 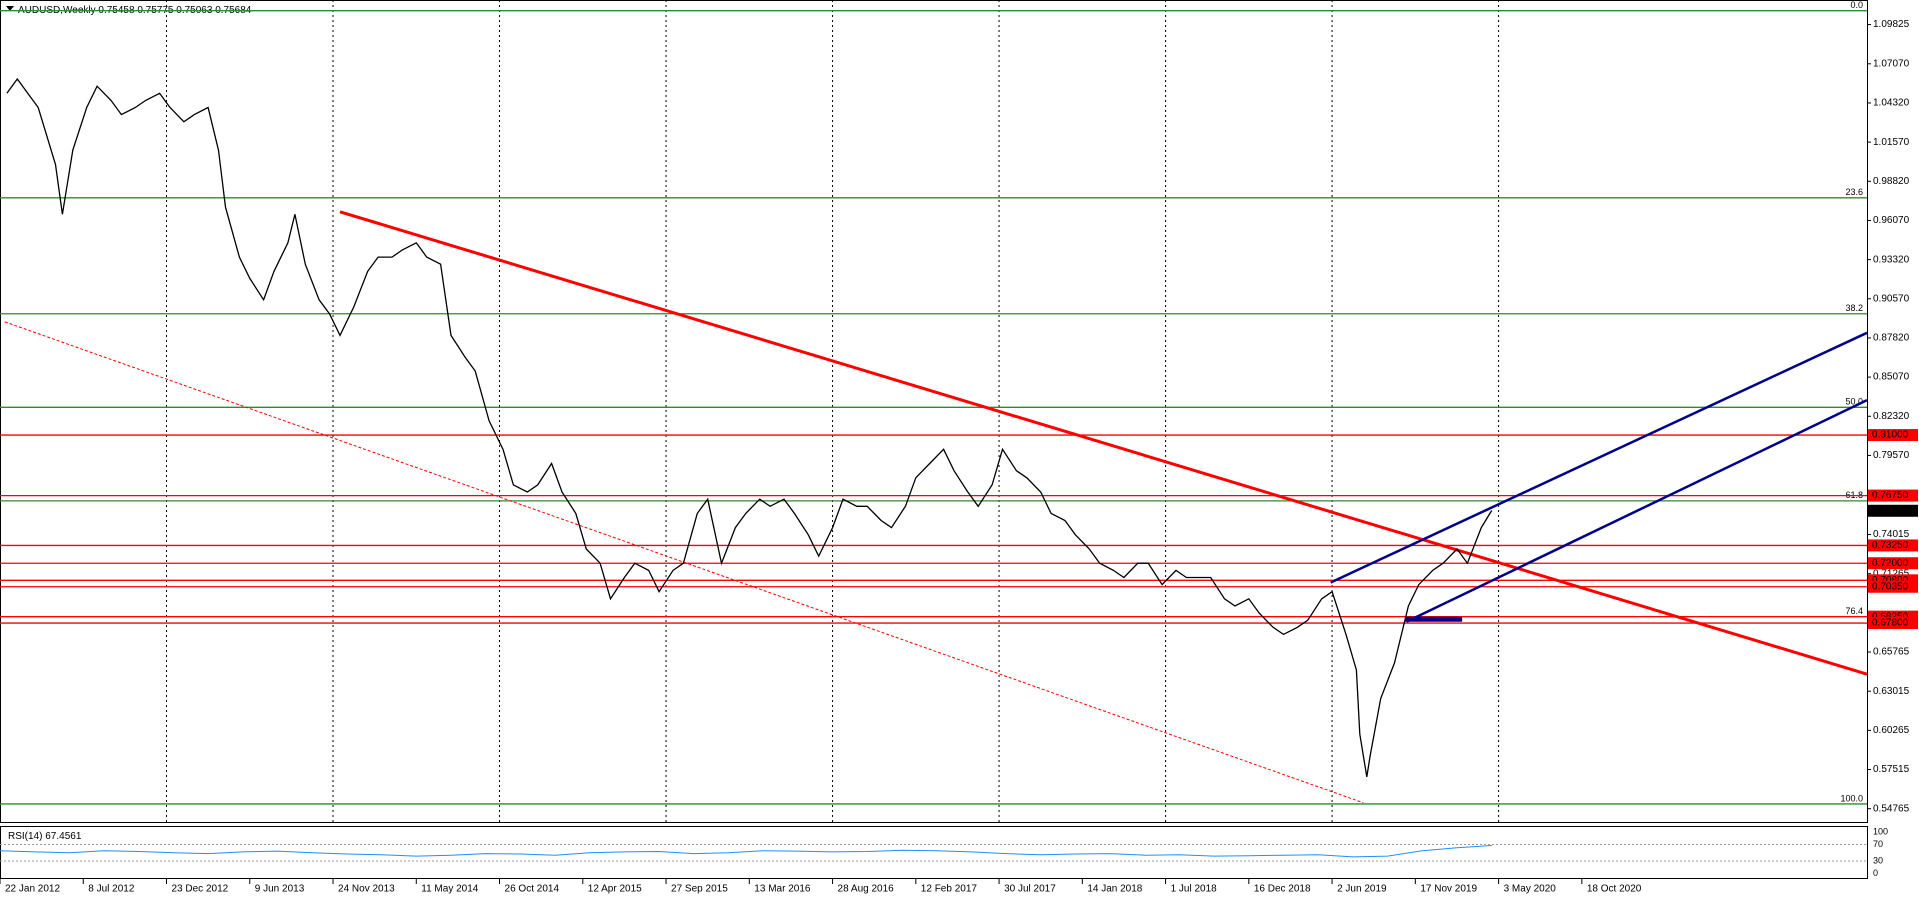 What do you see at coordinates (1194, 889) in the screenshot?
I see `x-tick-label: 1 Jul 2018` at bounding box center [1194, 889].